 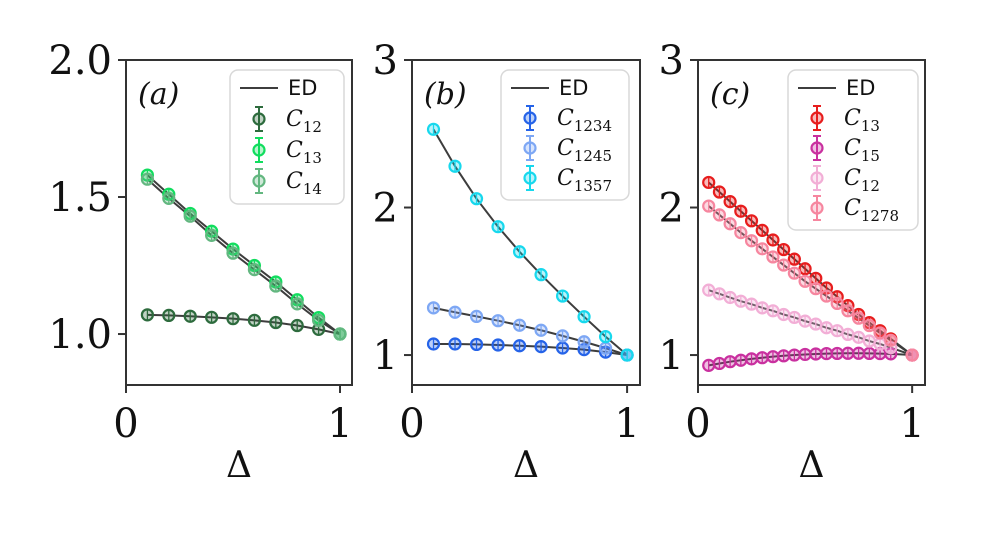 I want to click on ed-line-C1357, so click(x=530, y=242).